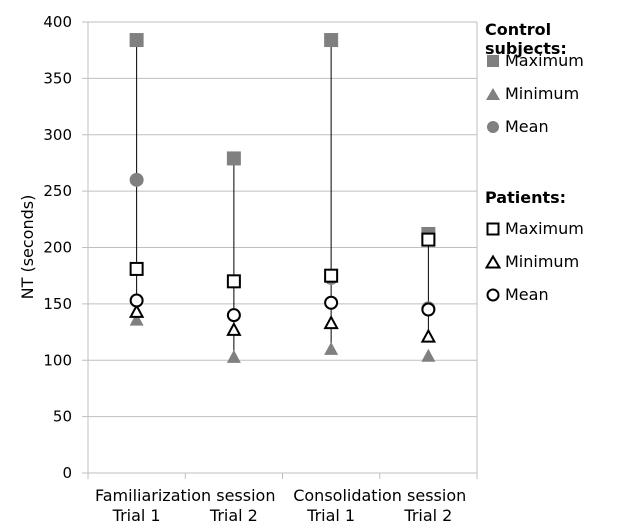 The height and width of the screenshot is (524, 638). Describe the element at coordinates (27, 247) in the screenshot. I see `y-axis-label: NT (seconds)` at that location.